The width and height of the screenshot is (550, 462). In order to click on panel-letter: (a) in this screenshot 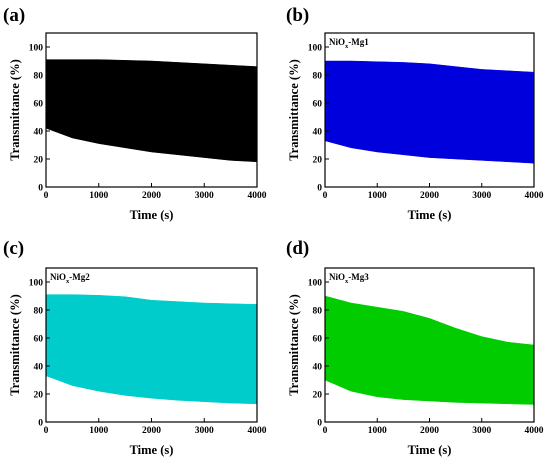, I will do `click(14, 15)`.